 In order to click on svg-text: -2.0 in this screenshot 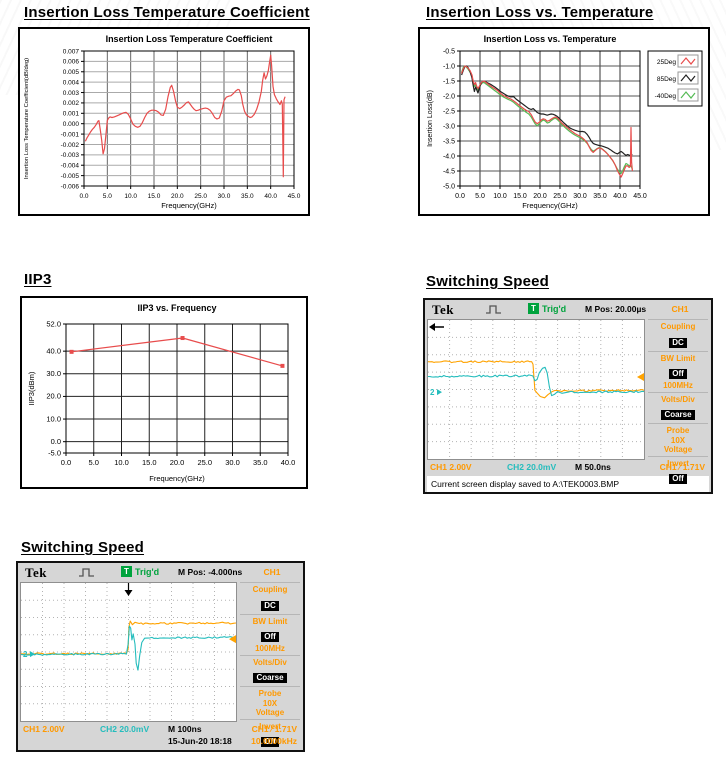, I will do `click(449, 96)`.